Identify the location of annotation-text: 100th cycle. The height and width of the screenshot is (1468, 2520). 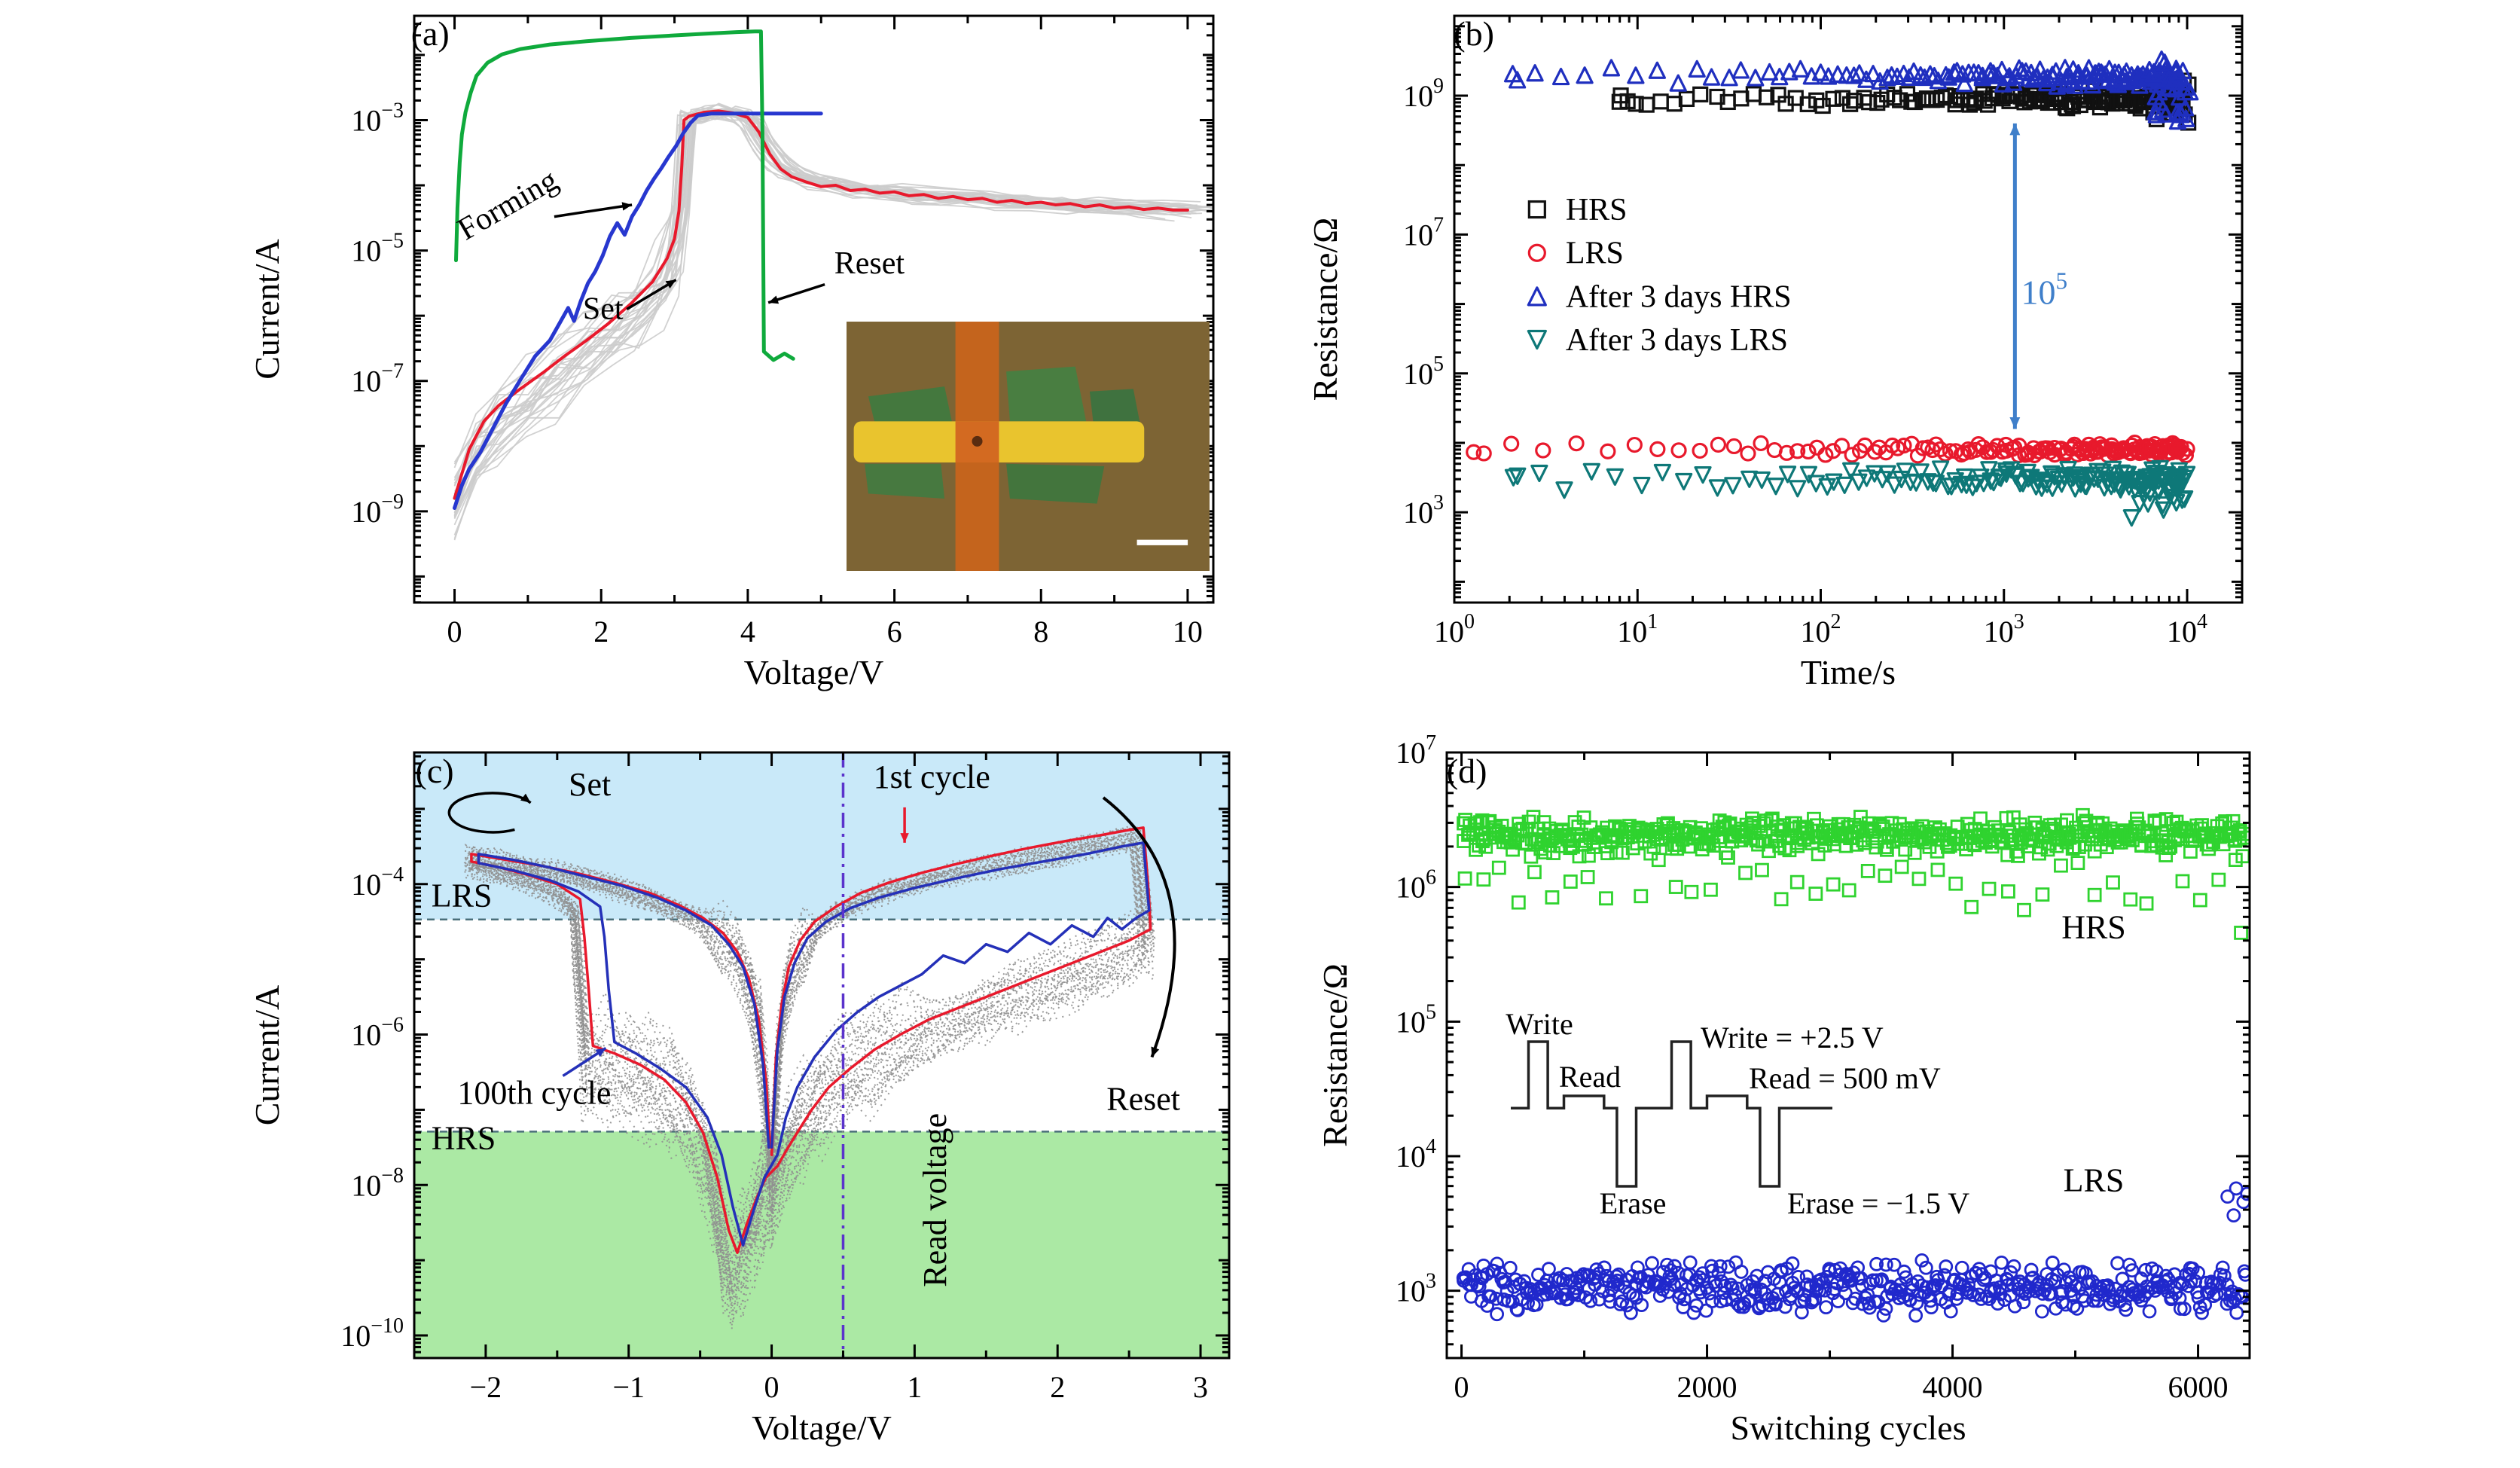
(534, 1092).